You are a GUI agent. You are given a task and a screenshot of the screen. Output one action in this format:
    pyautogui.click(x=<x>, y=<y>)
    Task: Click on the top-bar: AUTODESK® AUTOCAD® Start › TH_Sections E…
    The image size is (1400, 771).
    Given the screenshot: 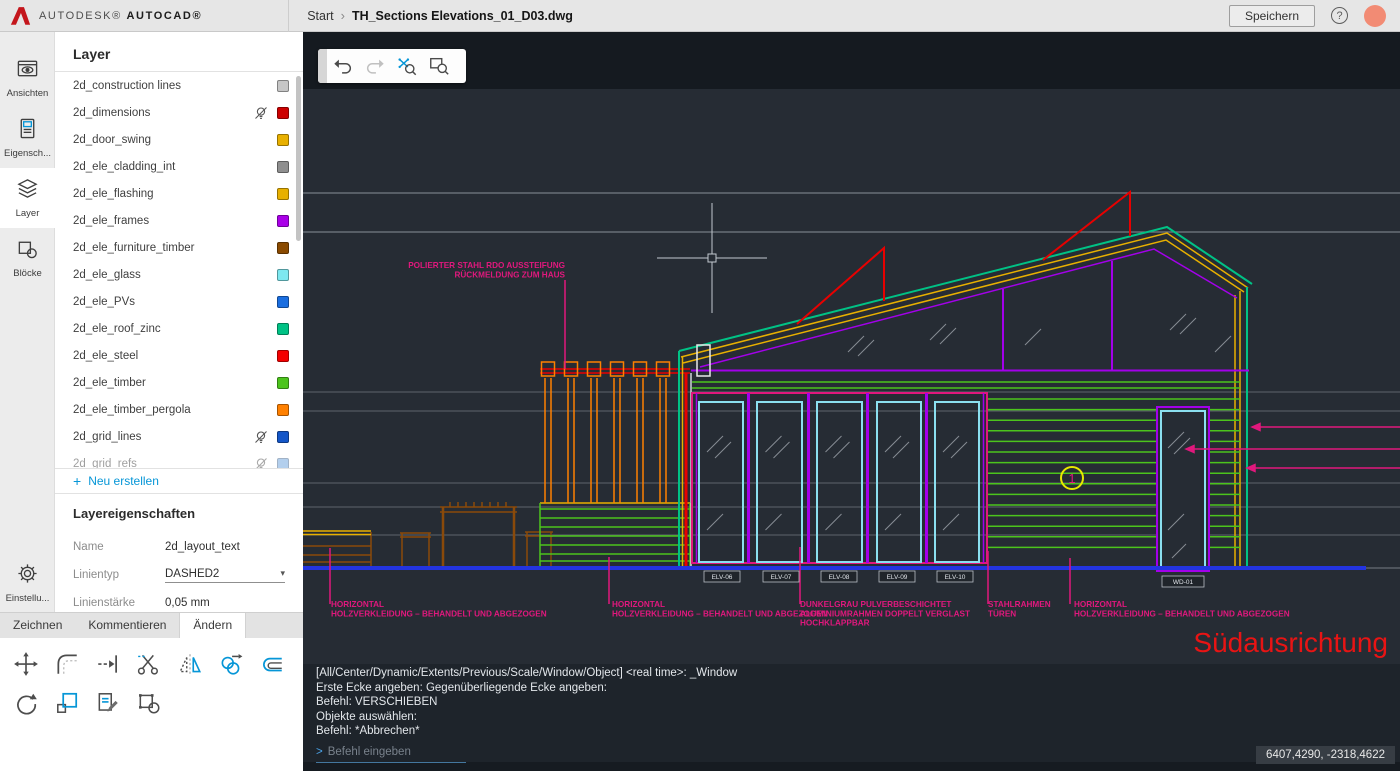 What is the action you would take?
    pyautogui.click(x=700, y=16)
    